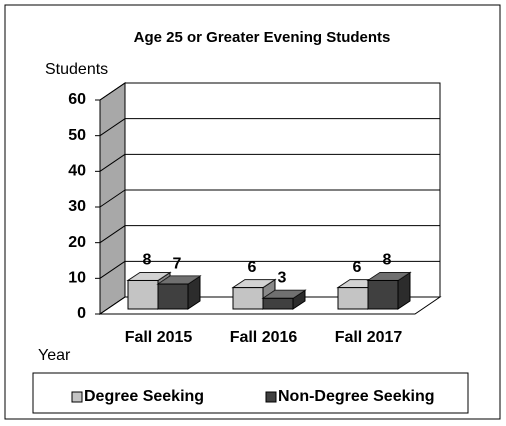 This screenshot has height=426, width=506. I want to click on x-tick-label: Fall 2015, so click(159, 337).